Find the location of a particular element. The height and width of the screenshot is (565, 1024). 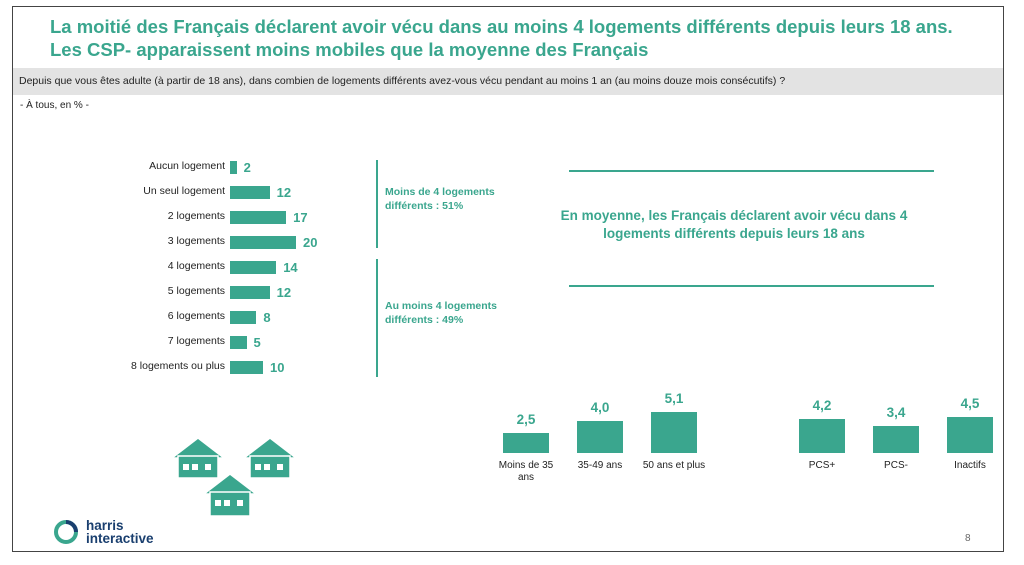

average-bottom-rule is located at coordinates (751, 286).